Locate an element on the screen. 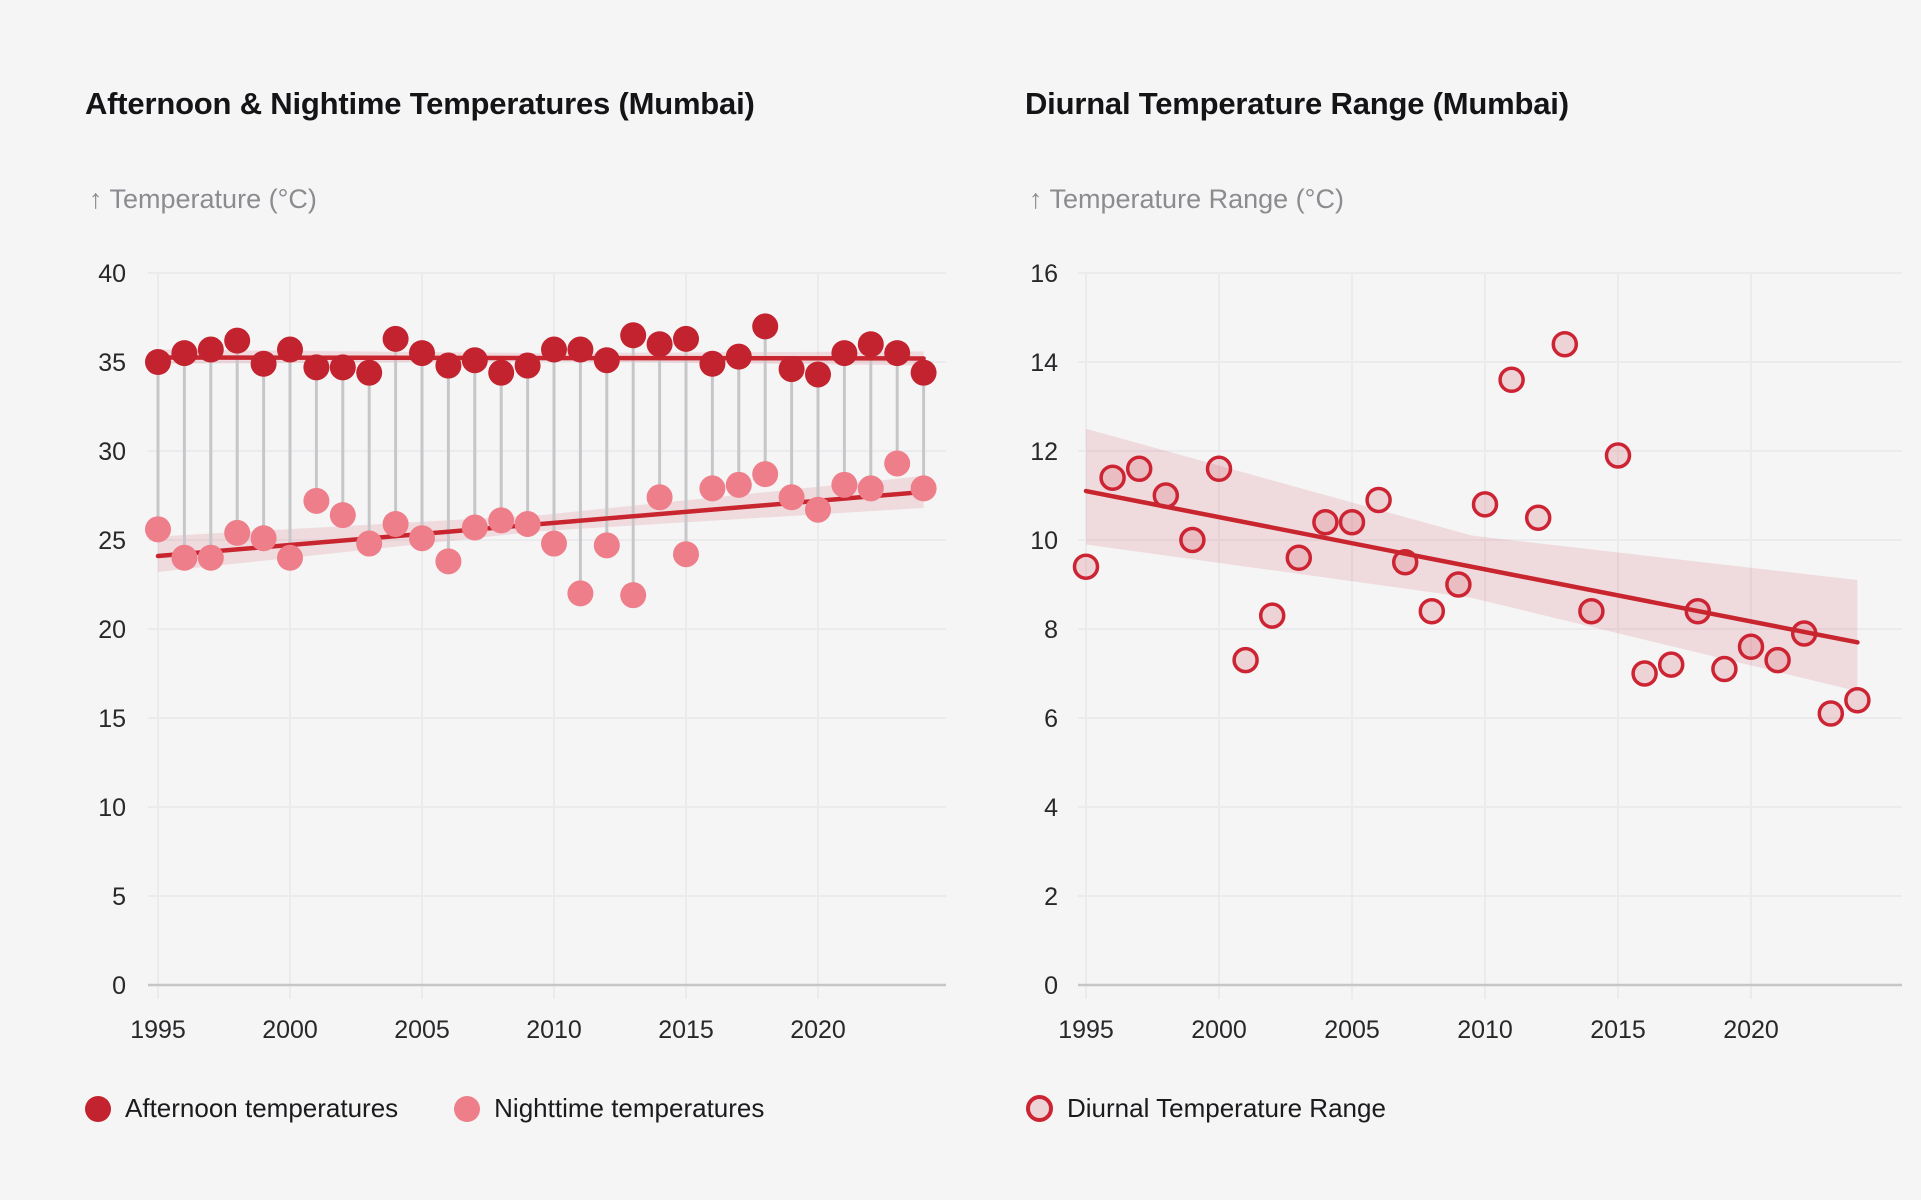  legend-label-diurnal-range: Diurnal Temperature Range is located at coordinates (1226, 1108).